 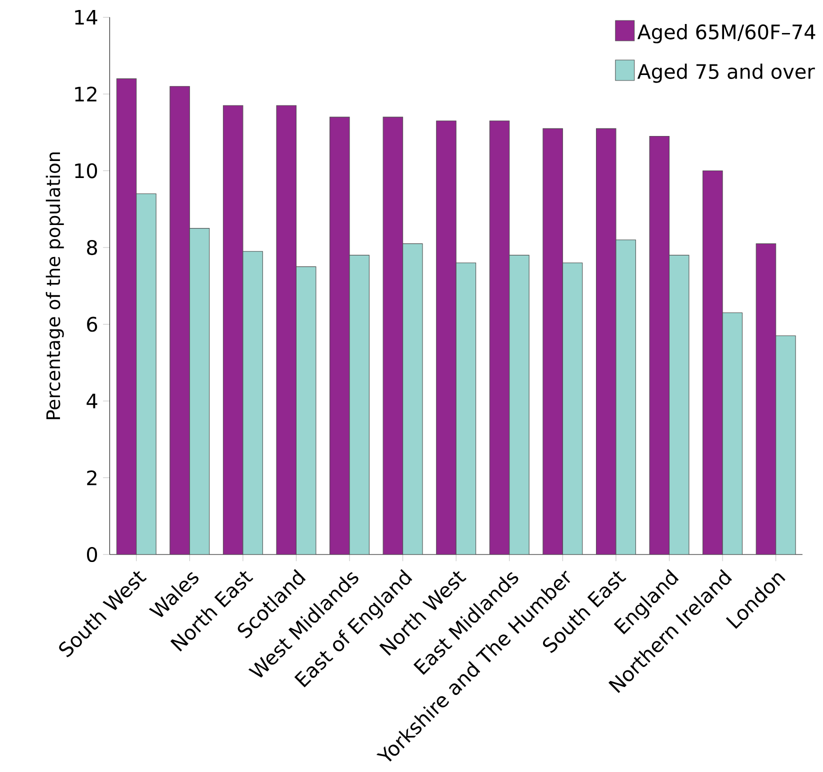 I want to click on y-tick-label: 0, so click(x=92, y=554).